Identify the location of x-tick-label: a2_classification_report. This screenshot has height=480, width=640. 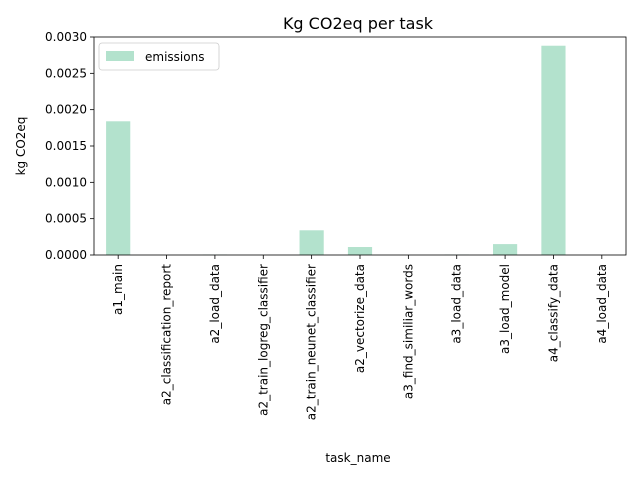
(167, 335).